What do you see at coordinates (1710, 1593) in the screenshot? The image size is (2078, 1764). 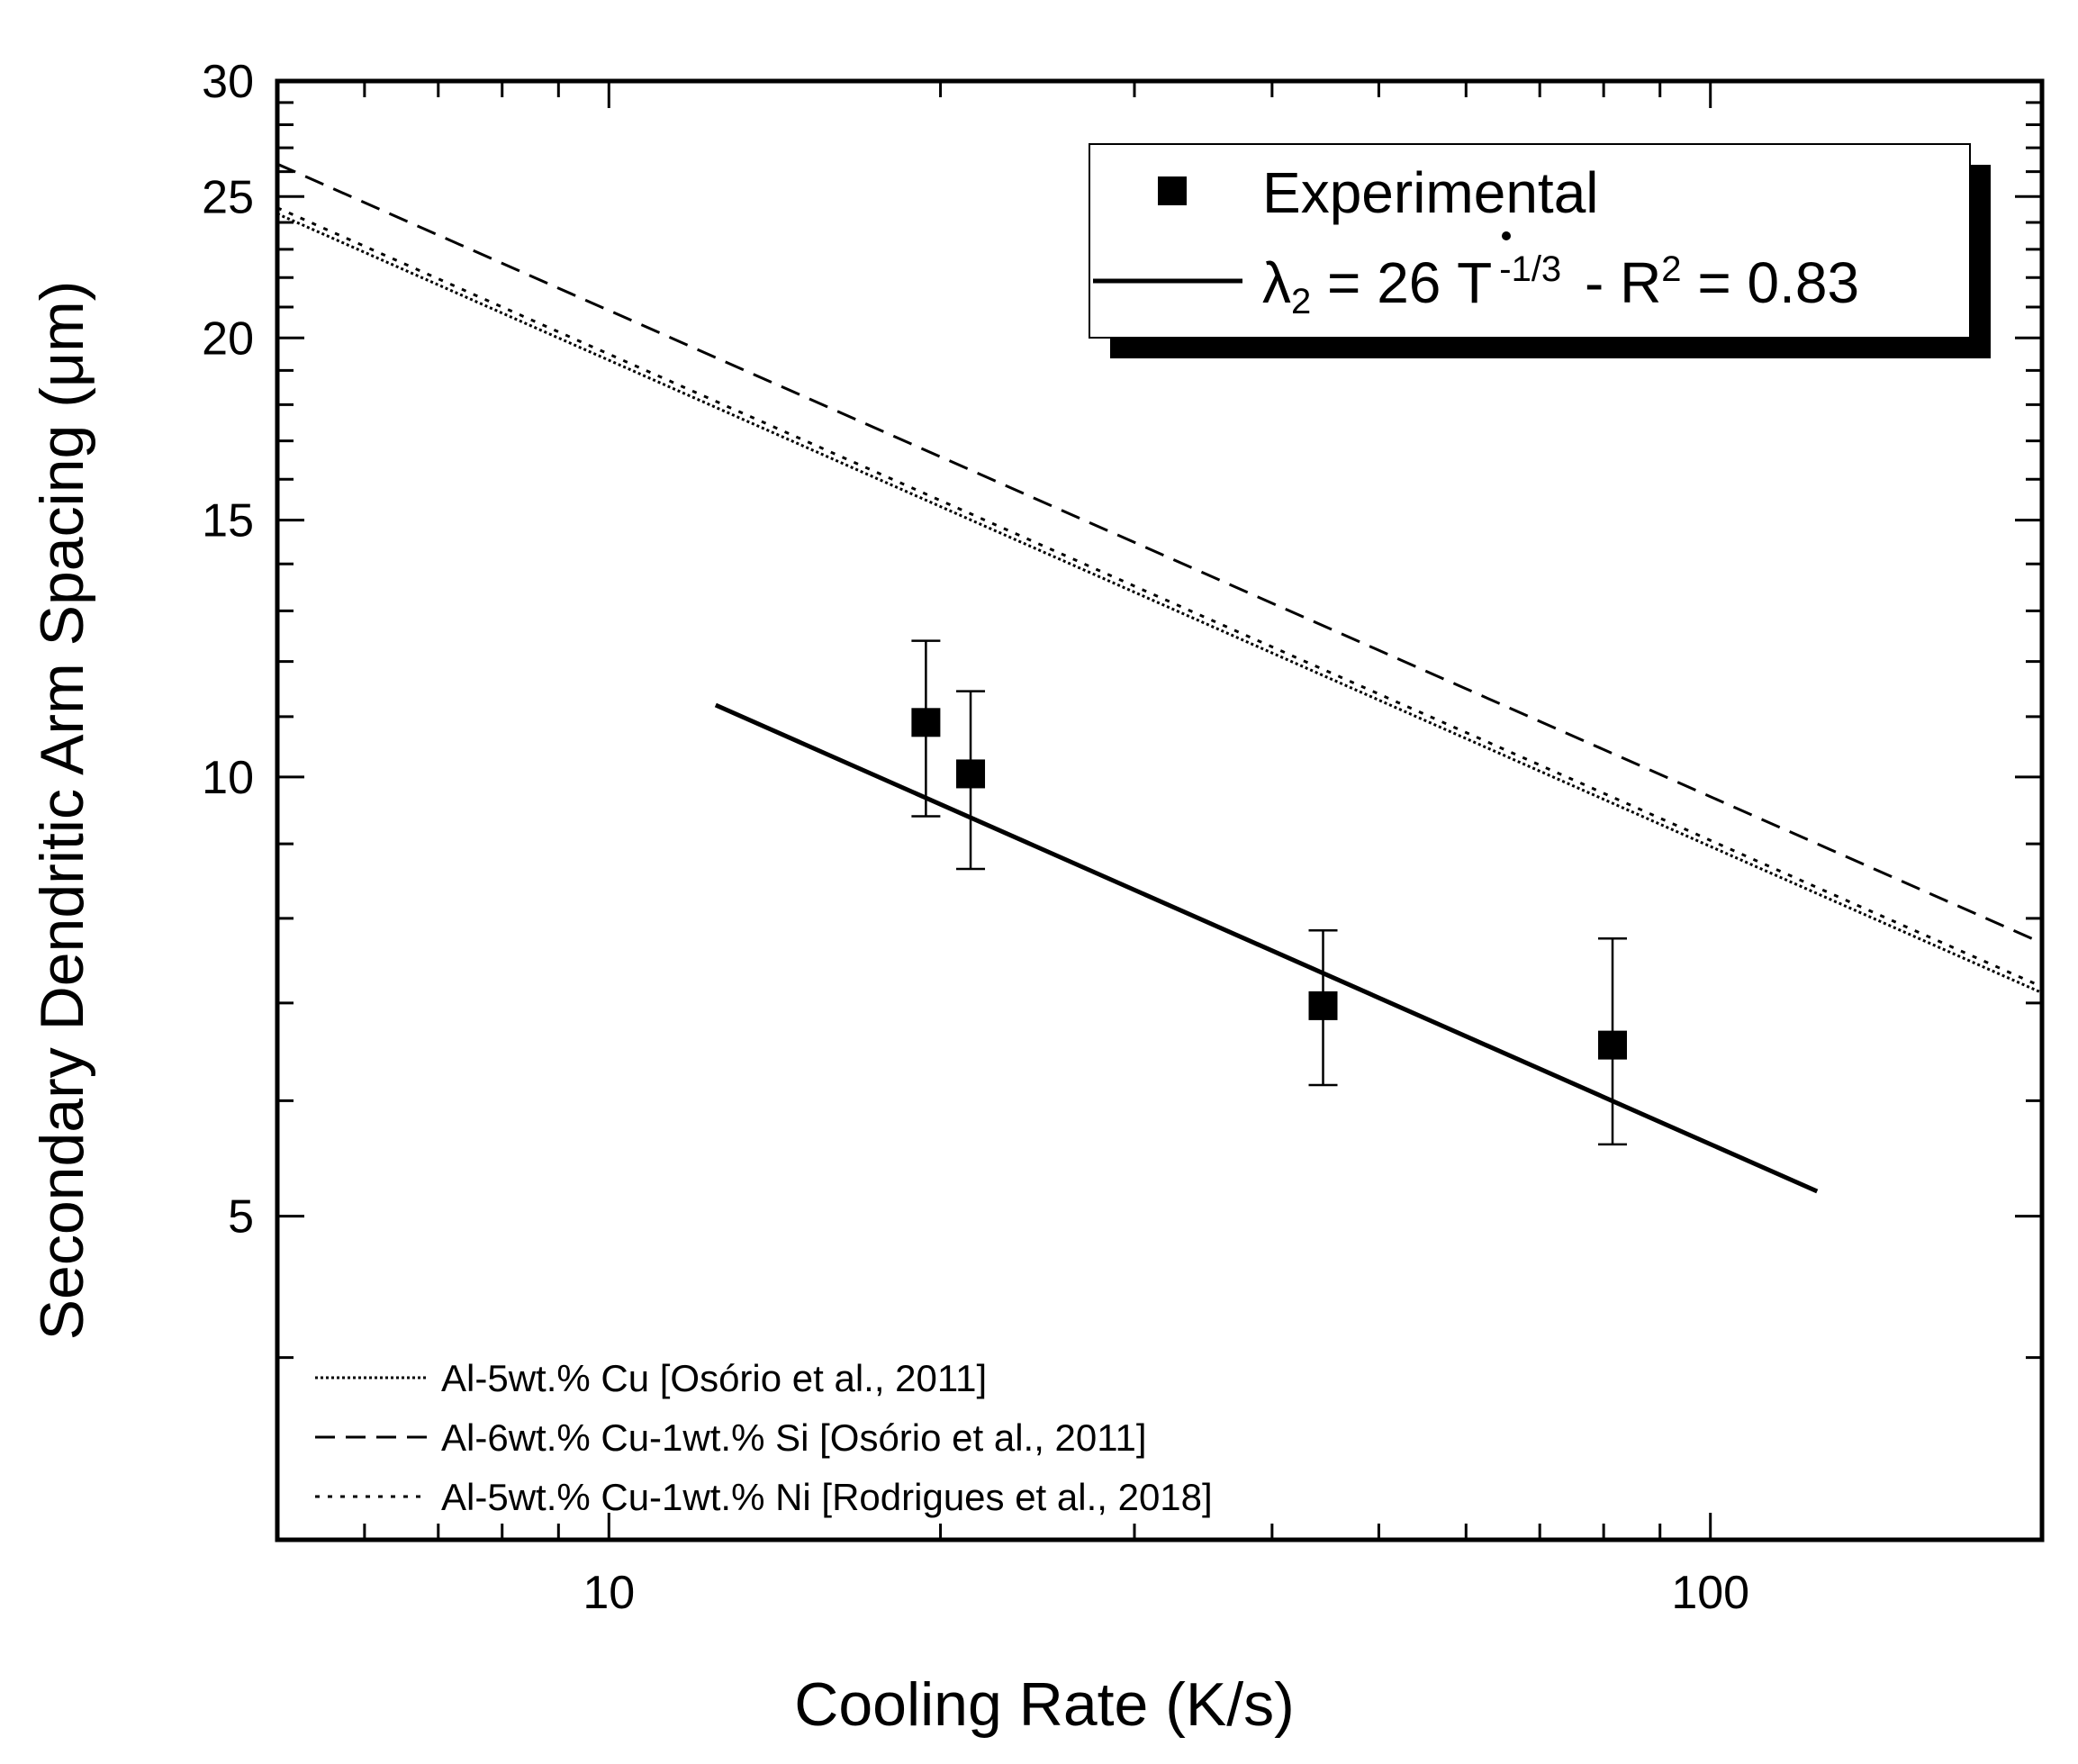 I see `x-tick-label: 100` at bounding box center [1710, 1593].